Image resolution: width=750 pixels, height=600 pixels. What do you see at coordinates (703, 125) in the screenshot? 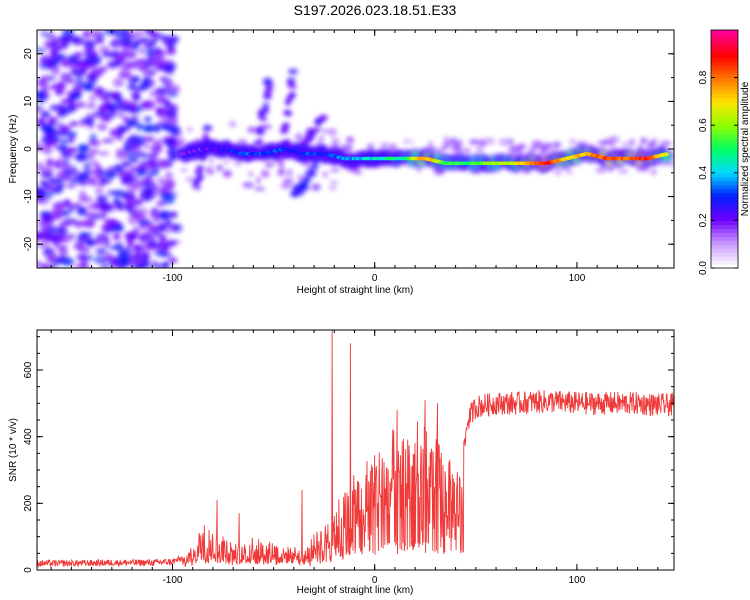
I see `colorbar-tick-label: 0.6` at bounding box center [703, 125].